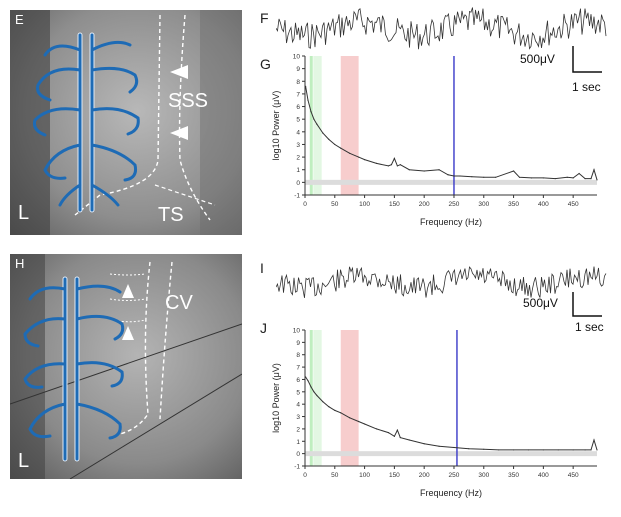 Image resolution: width=621 pixels, height=517 pixels. Describe the element at coordinates (543, 204) in the screenshot. I see `x-tick-label: 400` at that location.